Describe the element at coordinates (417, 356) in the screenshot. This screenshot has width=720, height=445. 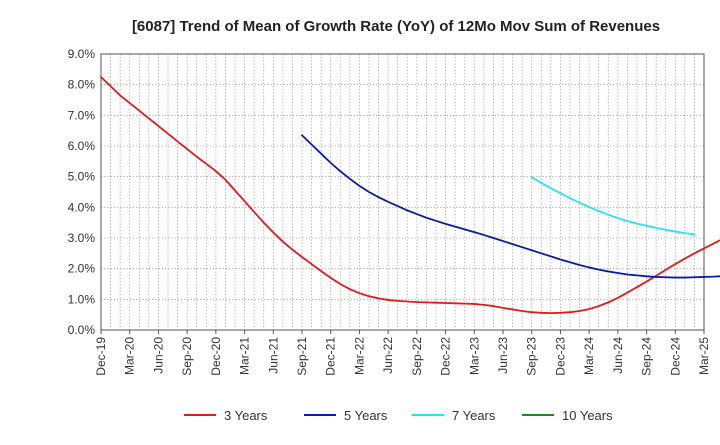
I see `x-tick-label: Sep-22` at that location.